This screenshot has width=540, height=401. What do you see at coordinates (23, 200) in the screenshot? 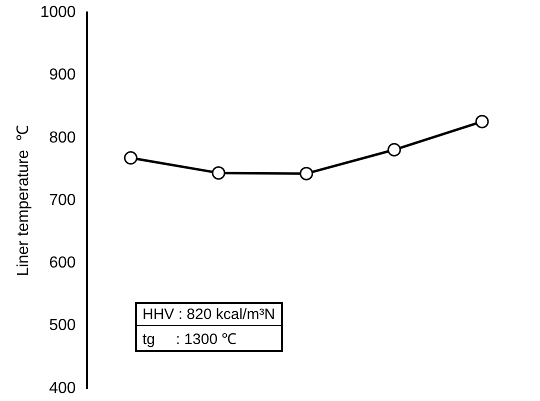
I see `y-axis-title: Liner temperature ℃` at bounding box center [23, 200].